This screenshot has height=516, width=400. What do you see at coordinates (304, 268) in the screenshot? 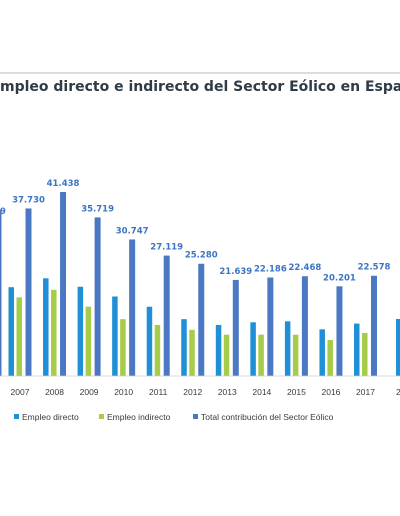
I see `data-label-2015: 22.468` at bounding box center [304, 268].